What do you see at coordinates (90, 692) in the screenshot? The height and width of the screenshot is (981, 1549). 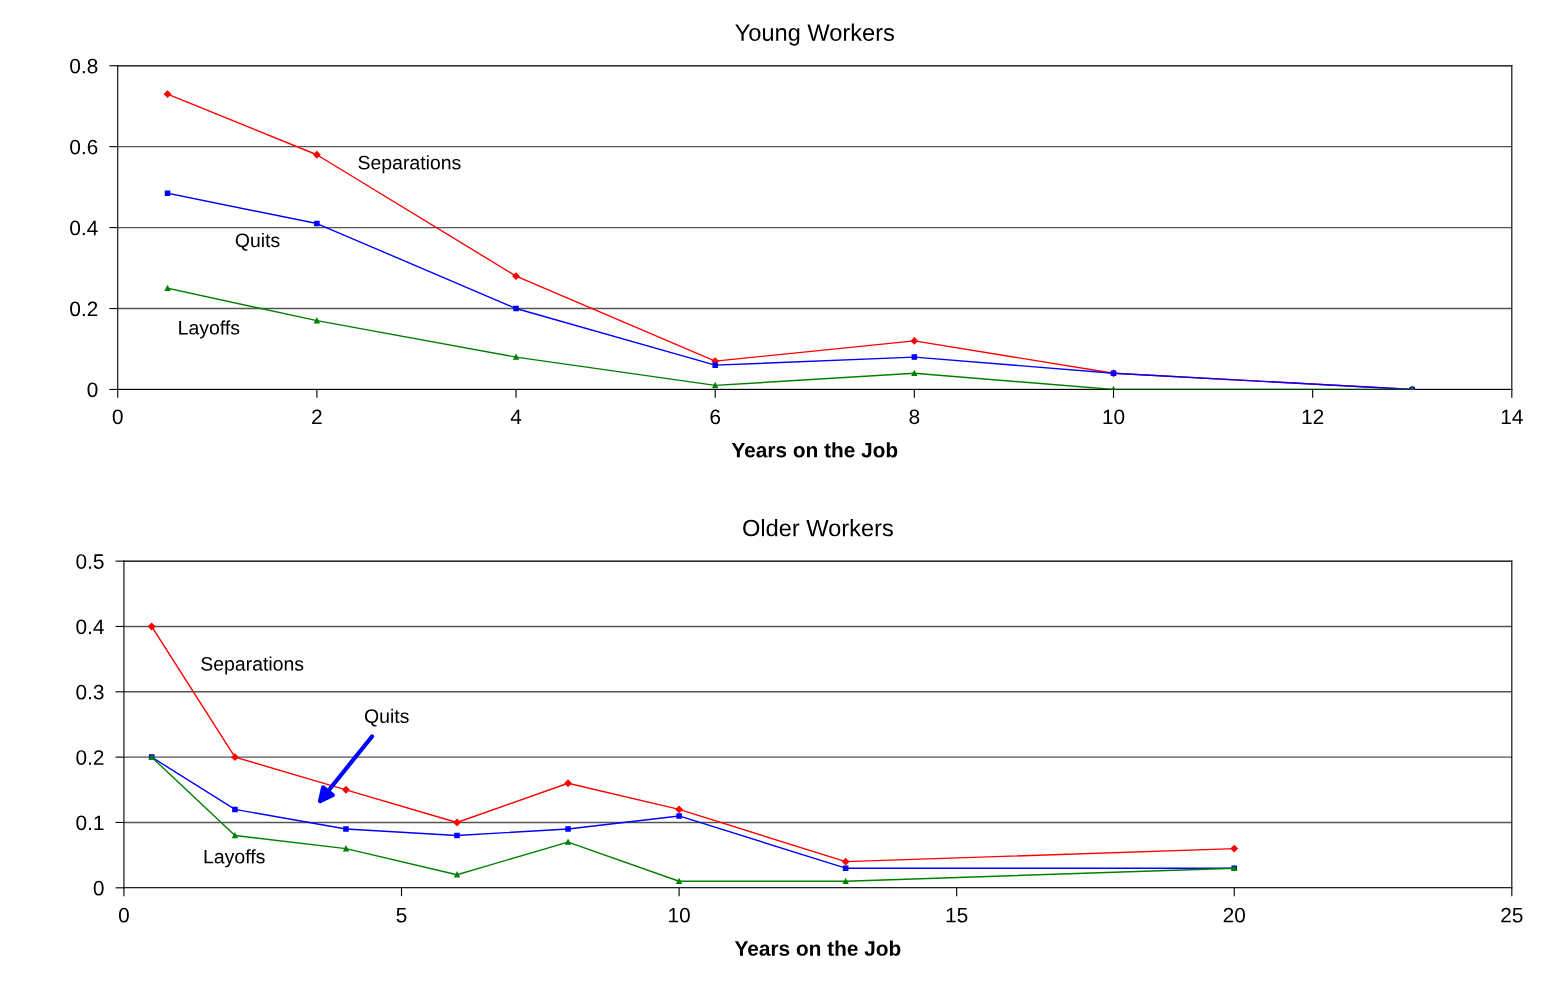 I see `y-tick-label: 0.3` at bounding box center [90, 692].